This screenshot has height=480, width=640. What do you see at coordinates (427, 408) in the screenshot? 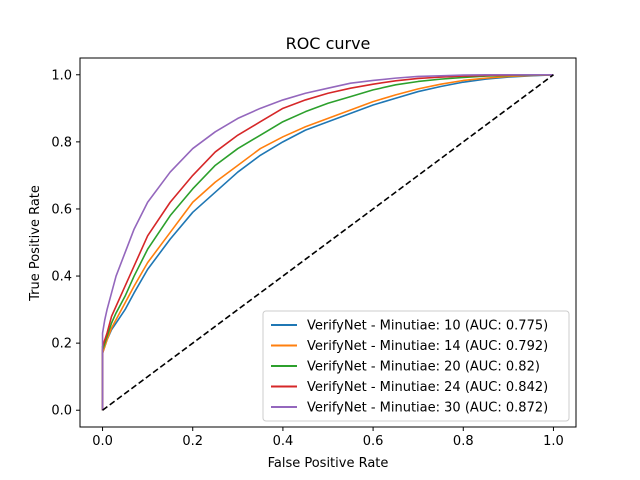
I see `legend-entry-5: VerifyNet - Minutiae: 30 (AUC: 0.872)` at bounding box center [427, 408].